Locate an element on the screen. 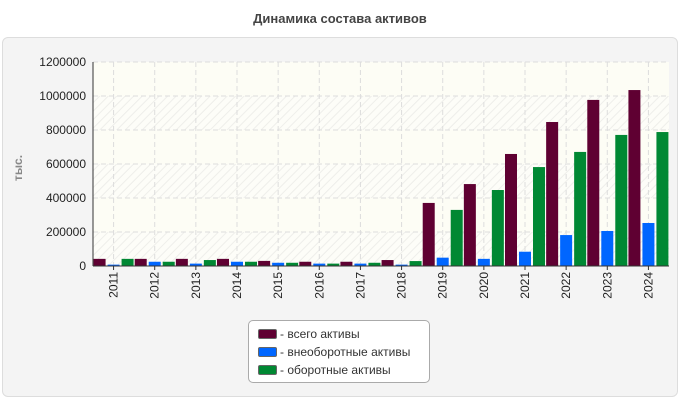 This screenshot has height=400, width=680. x-tick-label: 2014 is located at coordinates (237, 285).